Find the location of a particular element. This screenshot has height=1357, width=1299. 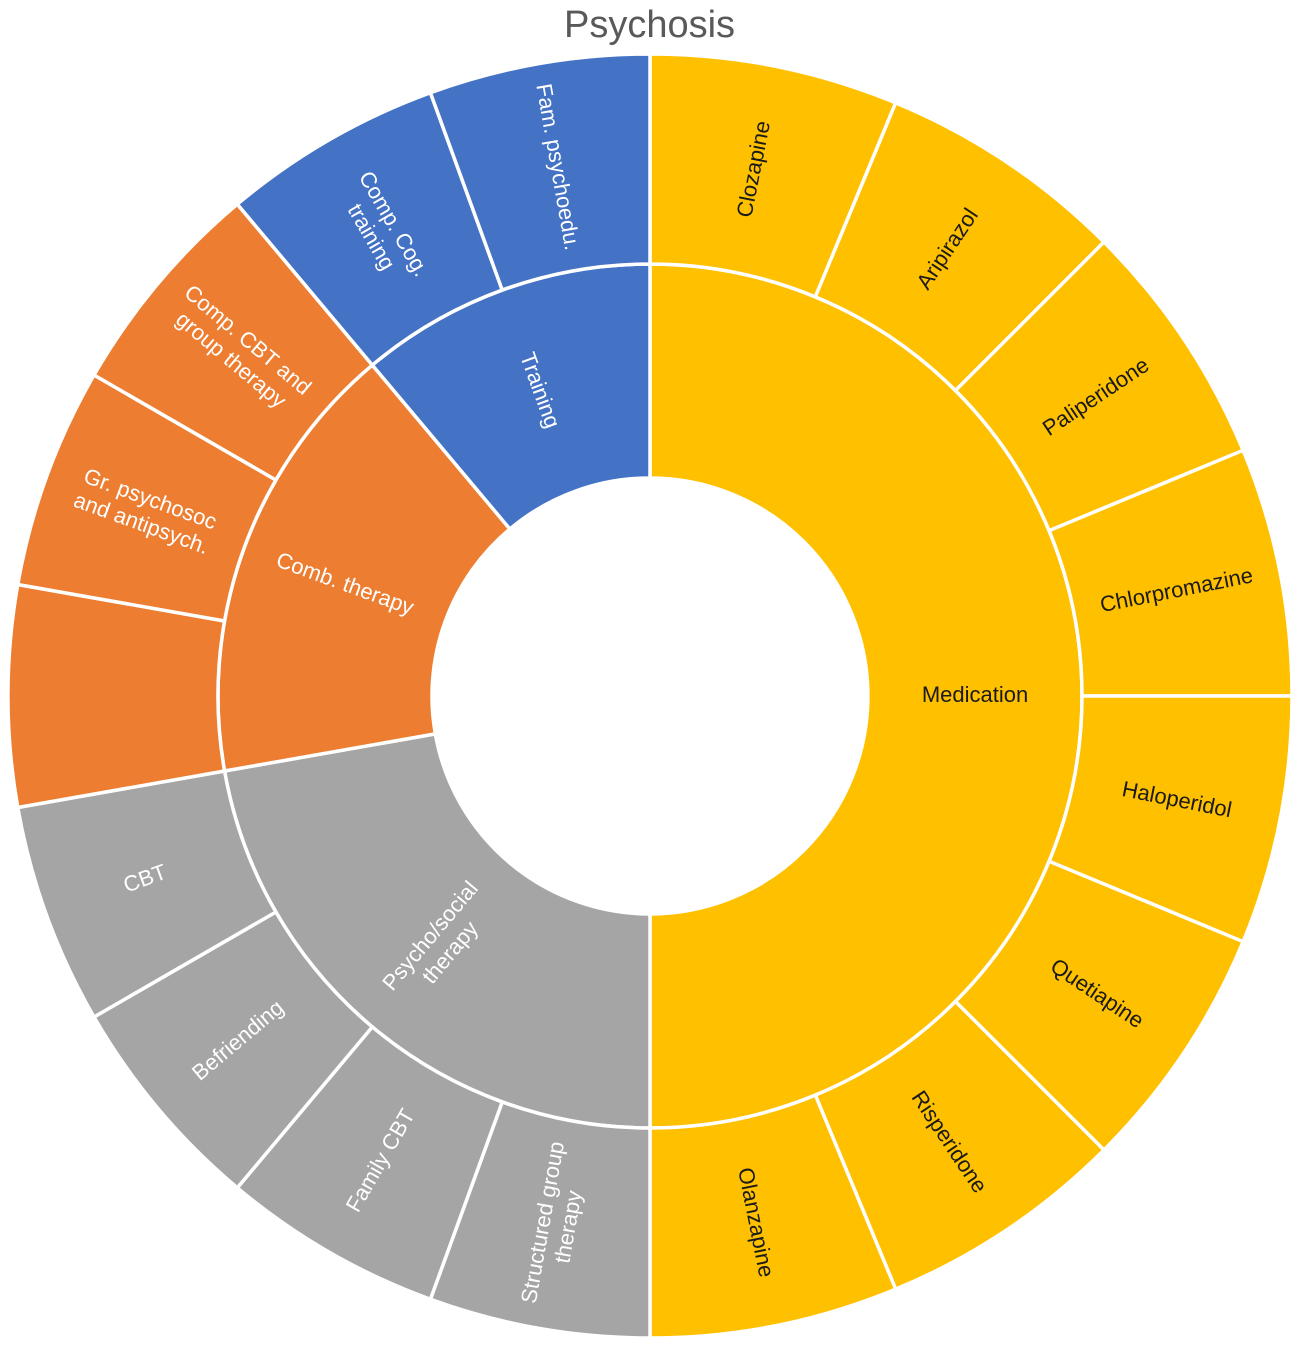

outer-segment-fam-psychoedu is located at coordinates (540, 172).